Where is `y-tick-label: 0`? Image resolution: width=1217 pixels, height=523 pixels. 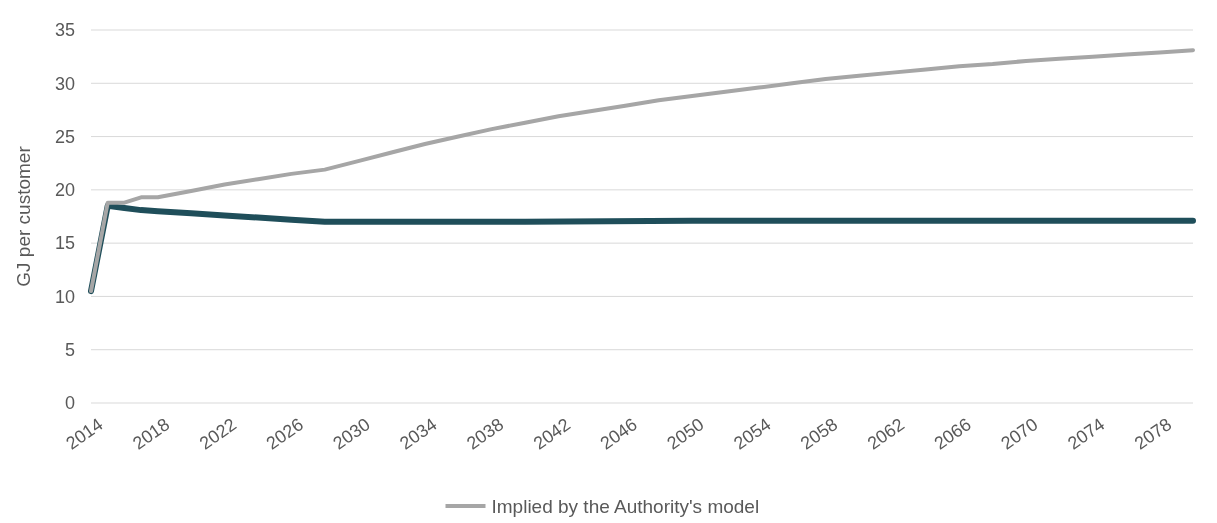
y-tick-label: 0 is located at coordinates (69, 403).